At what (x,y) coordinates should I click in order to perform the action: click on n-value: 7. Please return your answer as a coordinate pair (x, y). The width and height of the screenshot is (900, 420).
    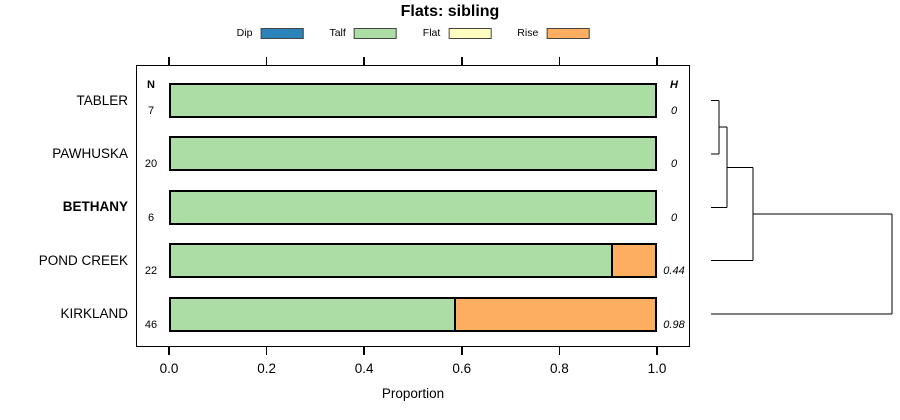
    Looking at the image, I should click on (151, 111).